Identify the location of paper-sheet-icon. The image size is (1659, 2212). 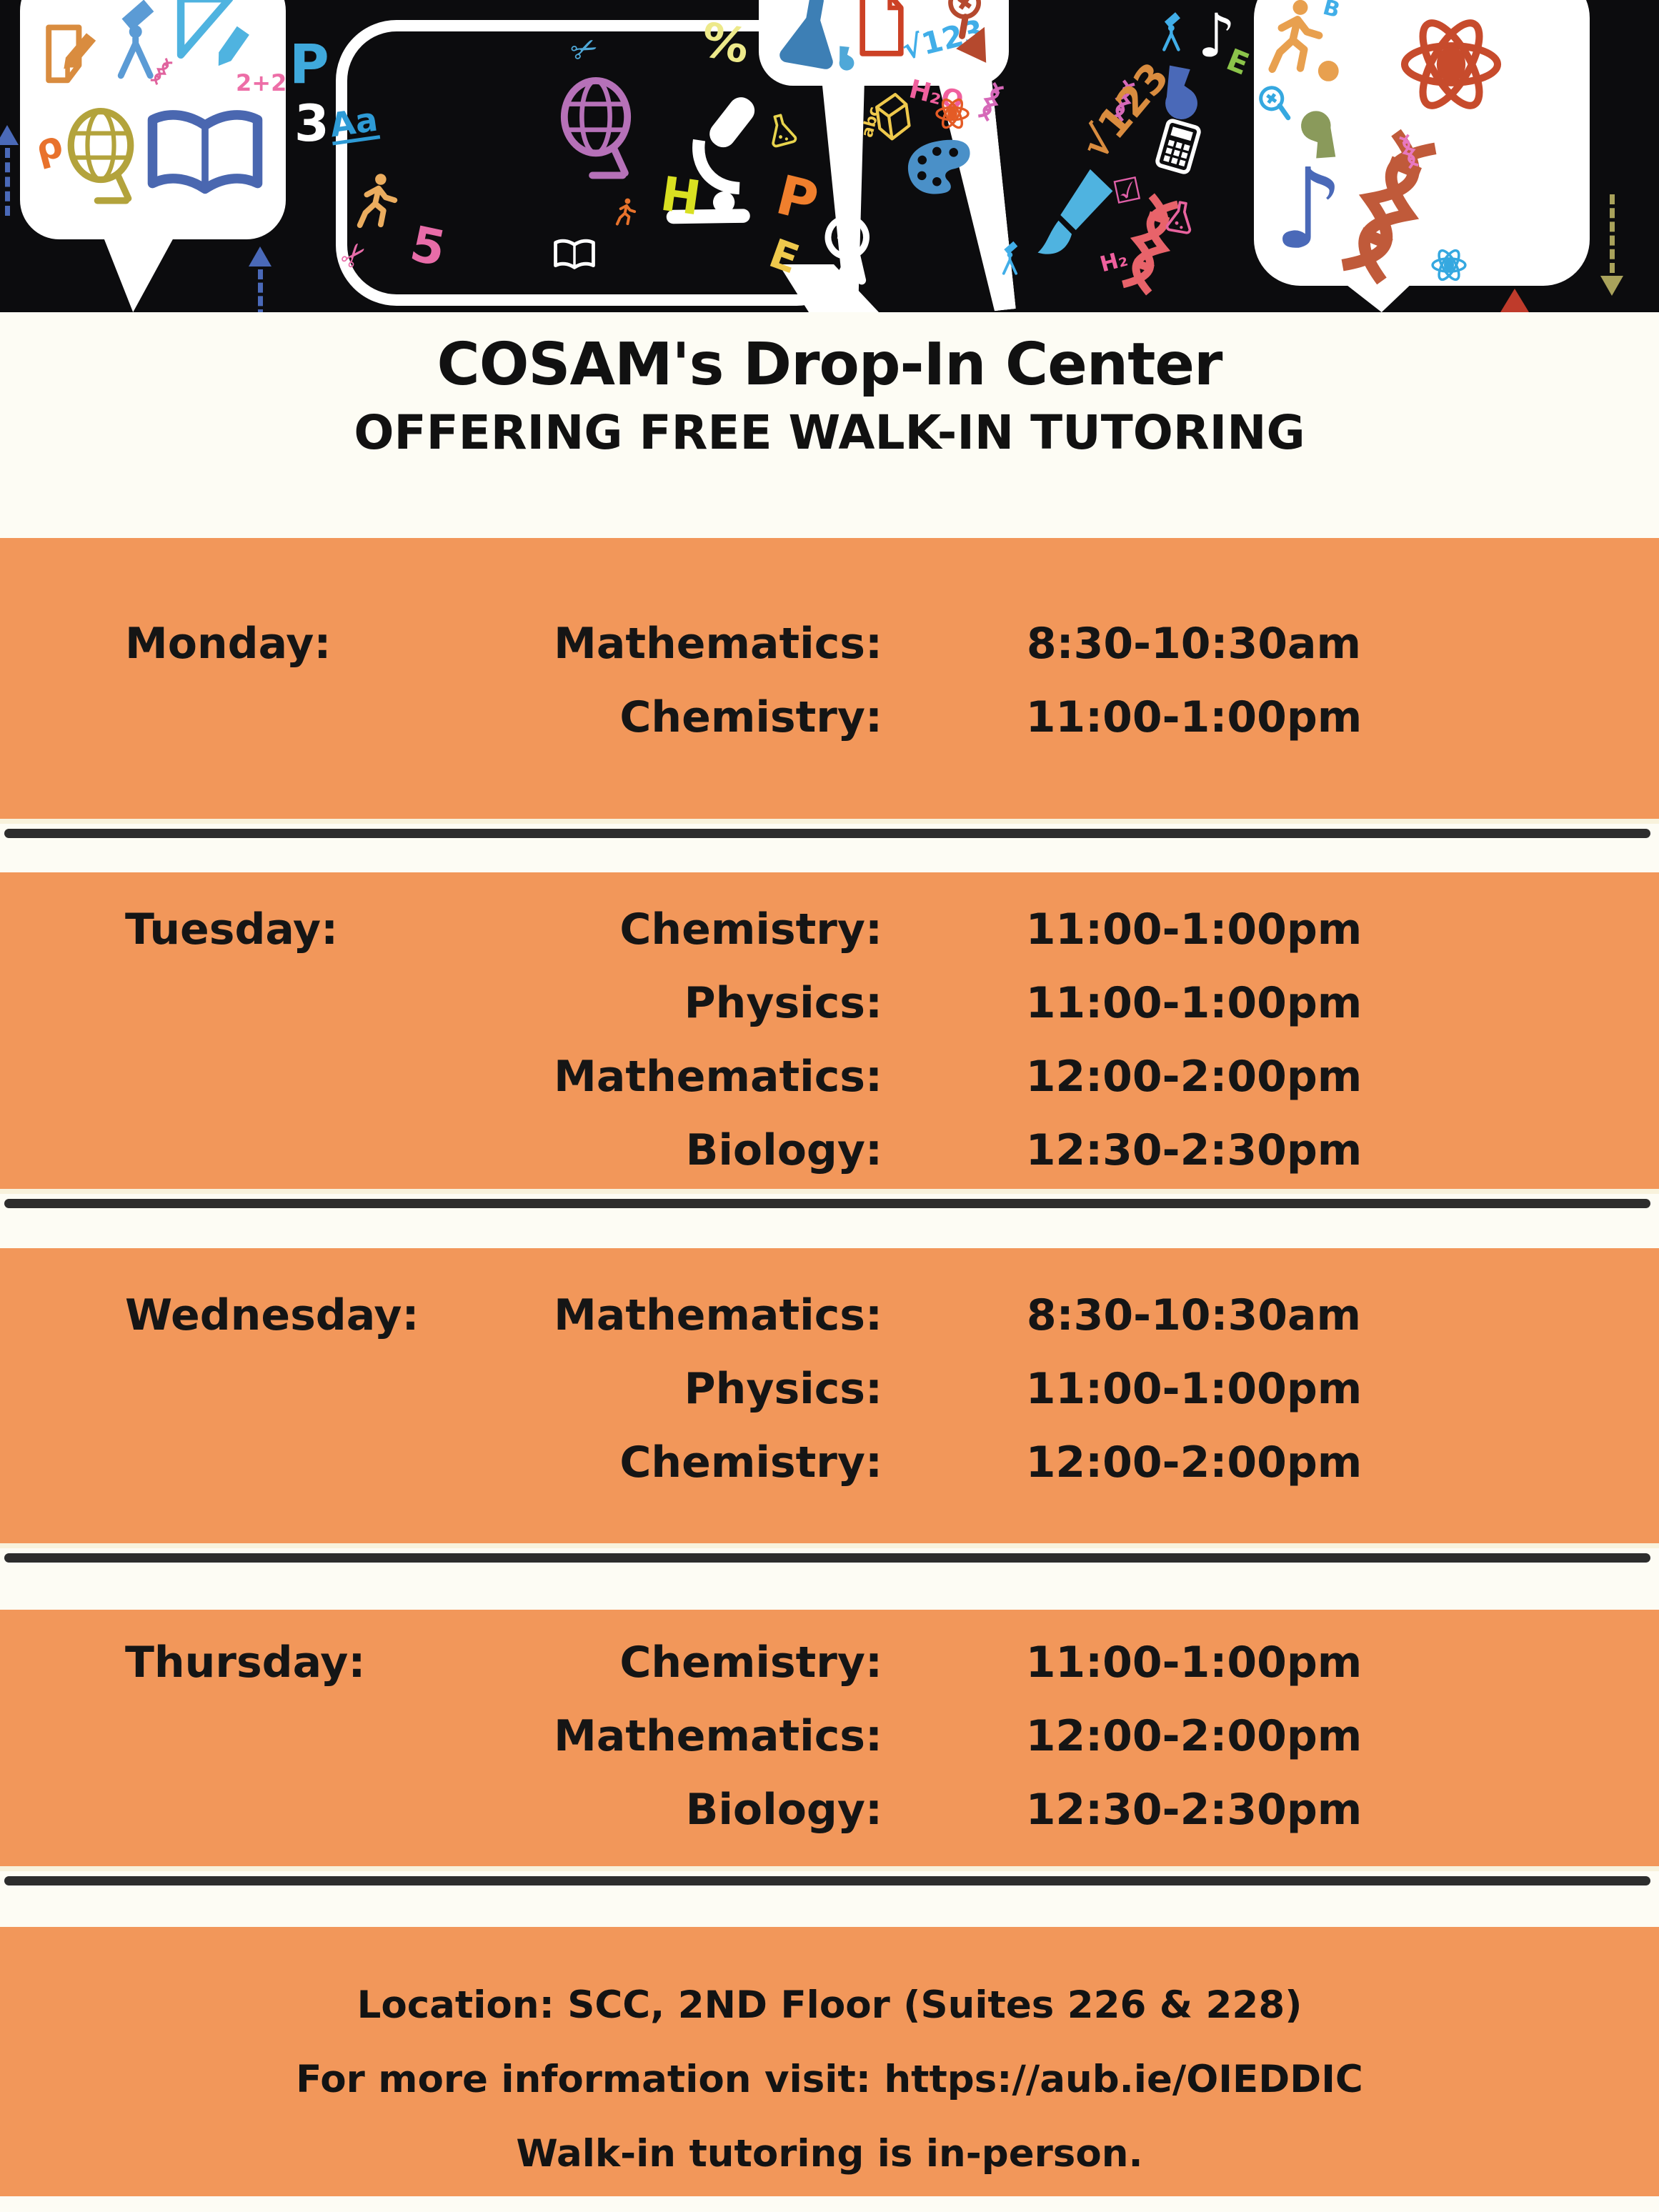
(882, 28).